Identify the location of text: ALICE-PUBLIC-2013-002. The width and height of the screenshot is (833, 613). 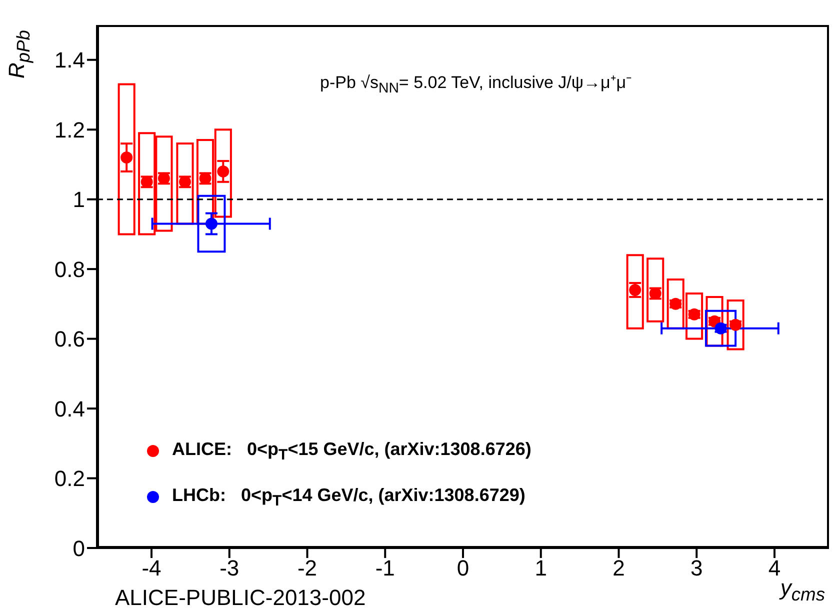
(240, 598).